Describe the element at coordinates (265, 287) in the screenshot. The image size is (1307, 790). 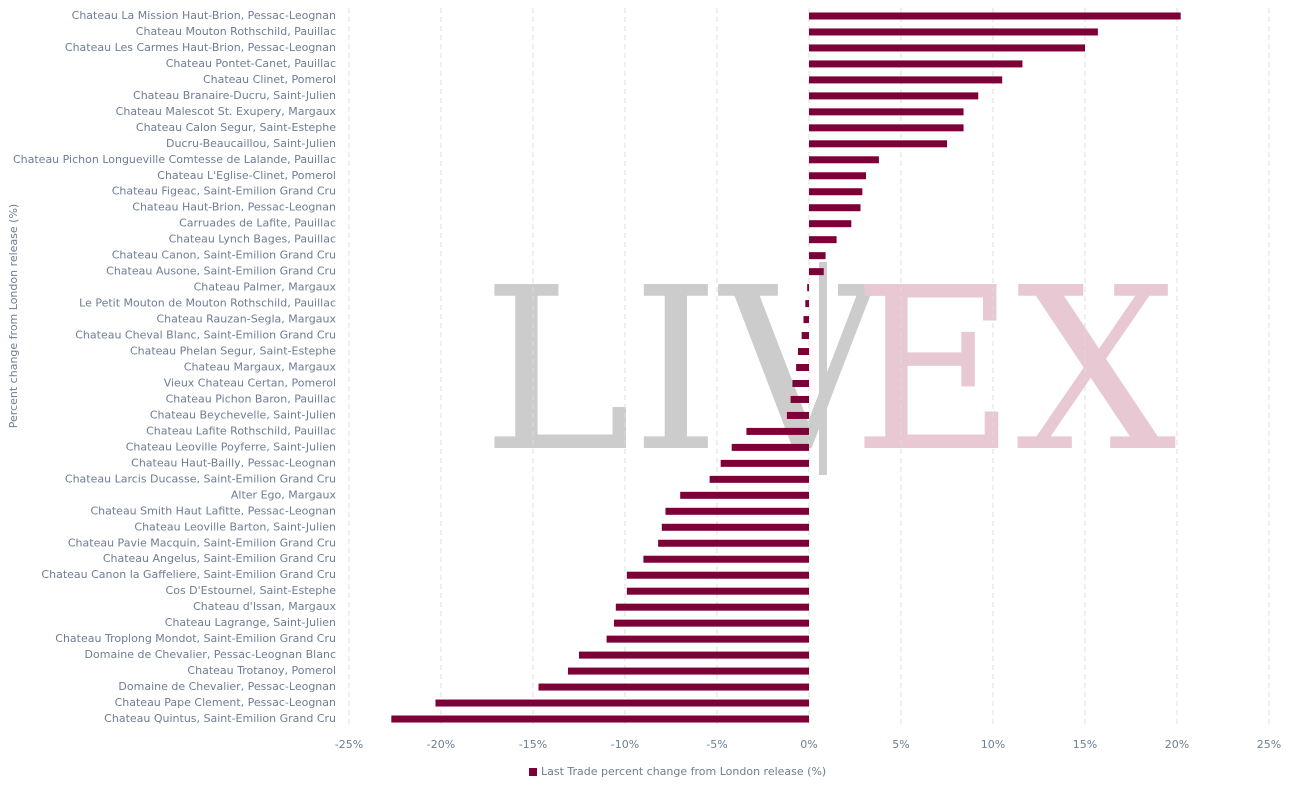
I see `y-tick-label: Chateau Palmer, Margaux` at that location.